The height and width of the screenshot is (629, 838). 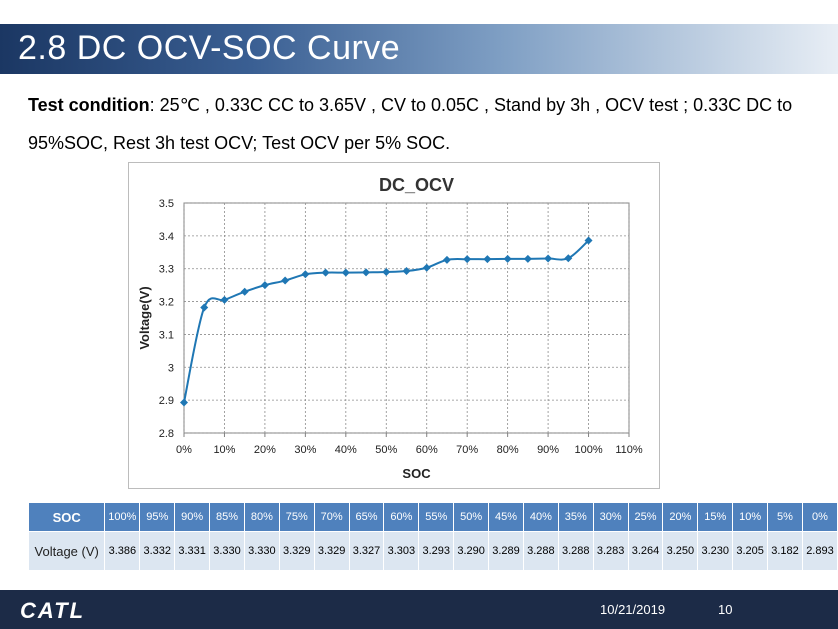 What do you see at coordinates (144, 317) in the screenshot?
I see `y-axis-label: Voltage(V)` at bounding box center [144, 317].